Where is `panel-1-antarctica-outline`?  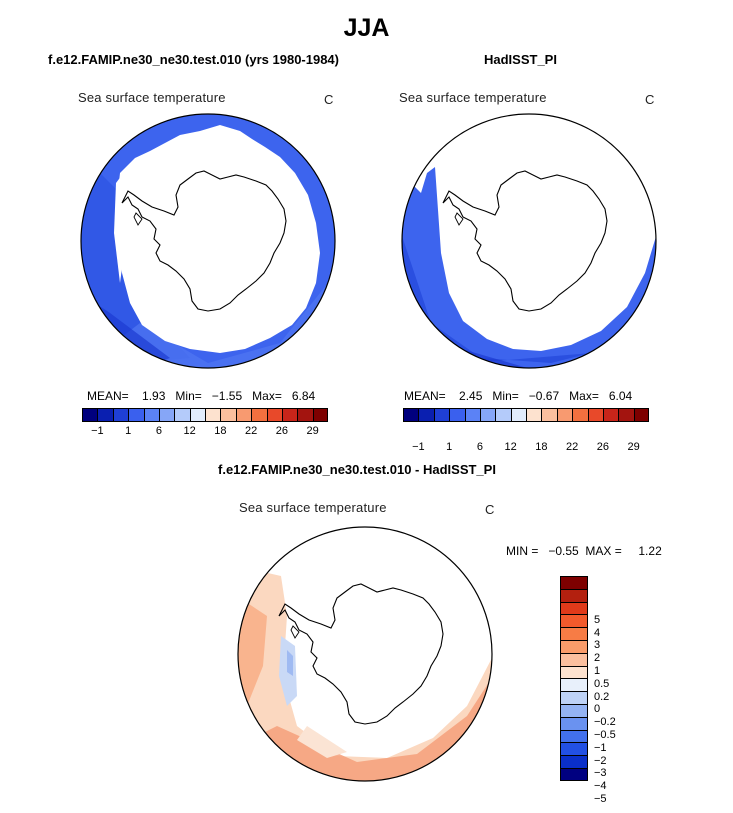
panel-1-antarctica-outline is located at coordinates (204, 241).